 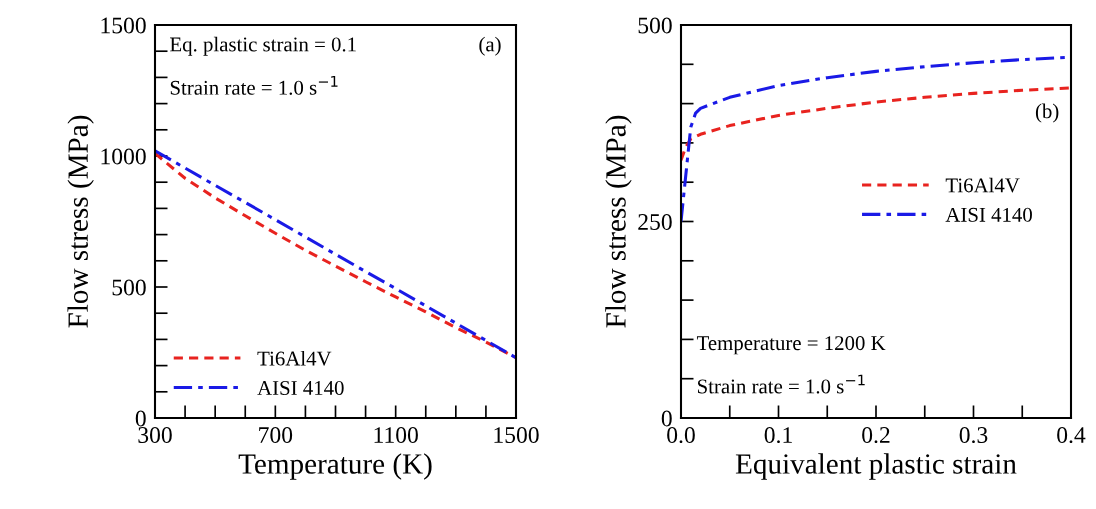 What do you see at coordinates (973, 435) in the screenshot?
I see `x-tick-label: 0.3` at bounding box center [973, 435].